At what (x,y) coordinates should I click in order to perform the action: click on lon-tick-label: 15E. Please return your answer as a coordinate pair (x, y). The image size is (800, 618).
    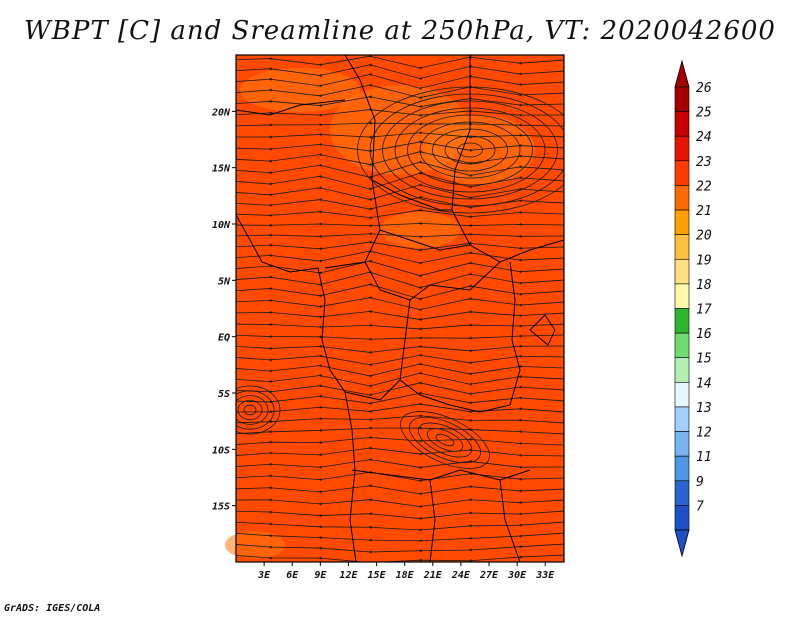
    Looking at the image, I should click on (377, 575).